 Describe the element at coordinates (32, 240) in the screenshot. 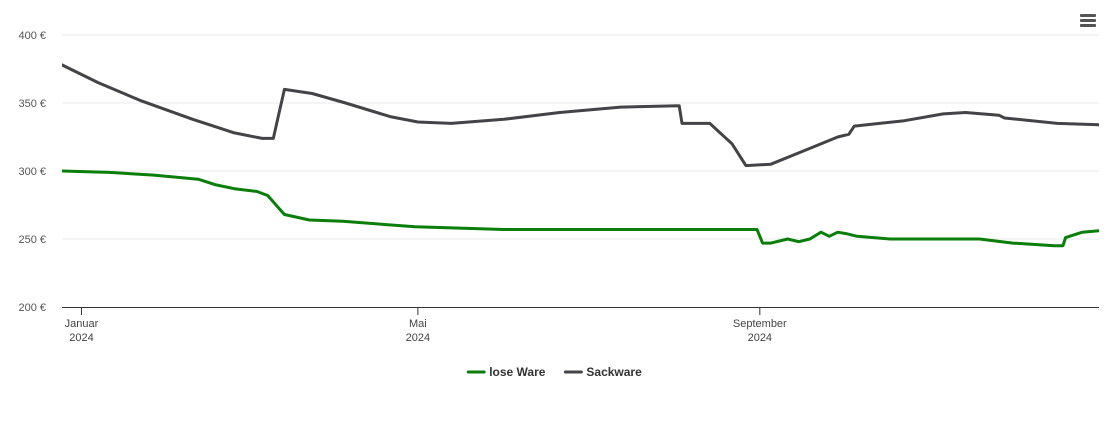

I see `y-tick-label: 250 €` at that location.